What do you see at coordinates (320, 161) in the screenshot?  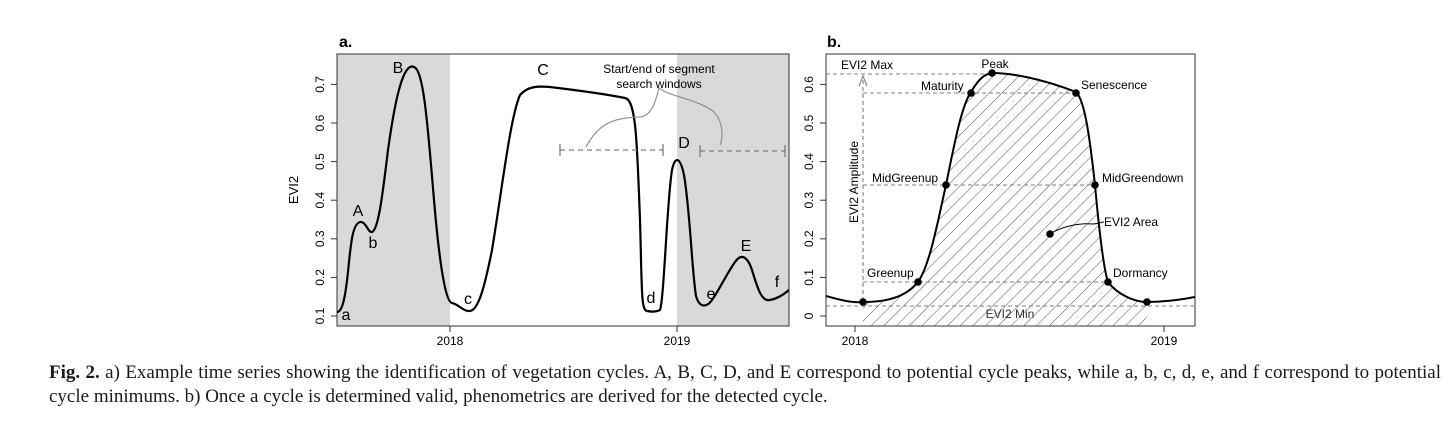 I see `panel-a-ytick-label: 0.5` at bounding box center [320, 161].